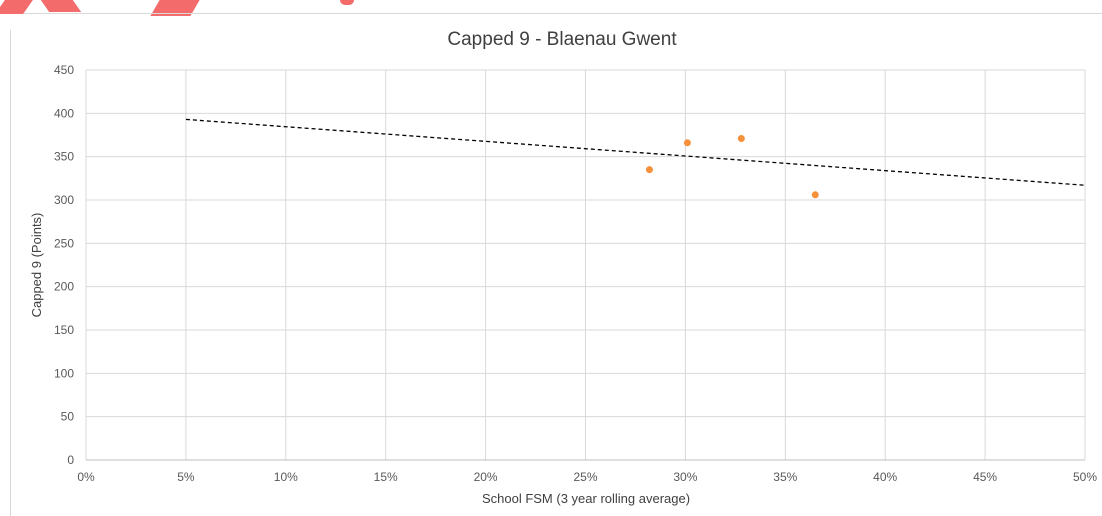 Image resolution: width=1102 pixels, height=516 pixels. What do you see at coordinates (286, 477) in the screenshot?
I see `x-tick-label: 10%` at bounding box center [286, 477].